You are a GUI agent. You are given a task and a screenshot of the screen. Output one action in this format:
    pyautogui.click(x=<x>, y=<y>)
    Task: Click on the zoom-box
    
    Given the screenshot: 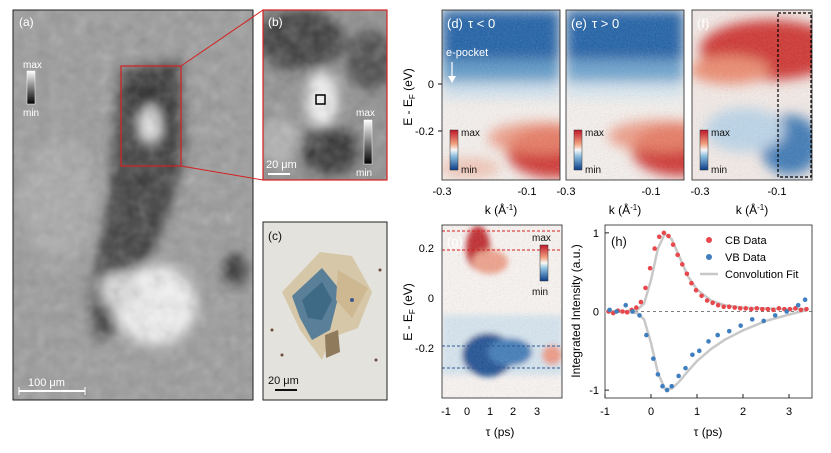 What is the action you would take?
    pyautogui.click(x=151, y=116)
    